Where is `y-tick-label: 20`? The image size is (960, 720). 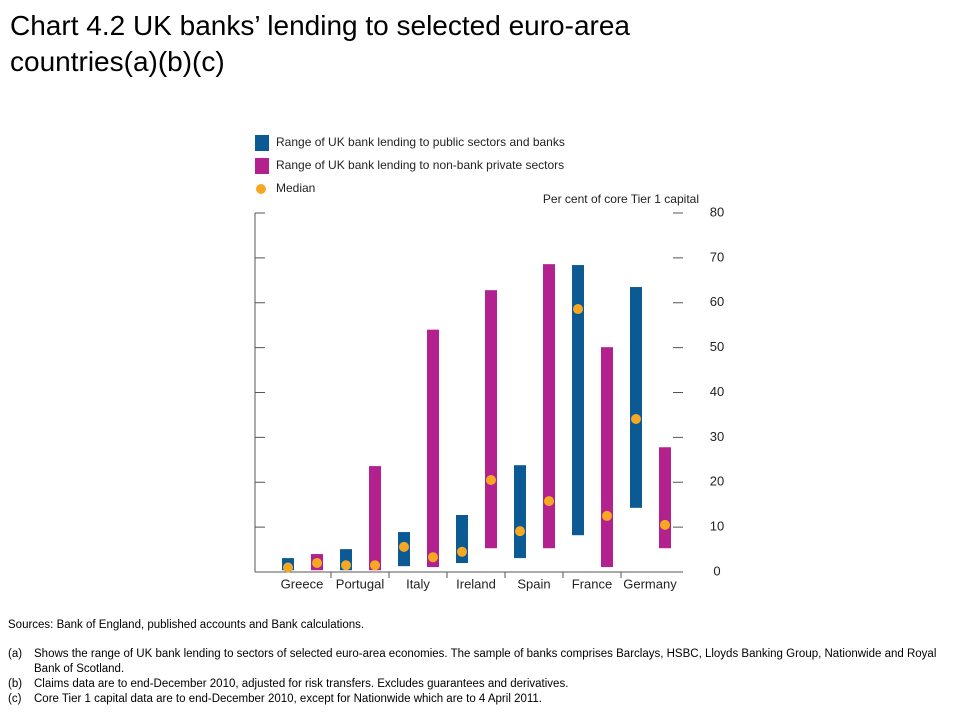
y-tick-label: 20 is located at coordinates (717, 481).